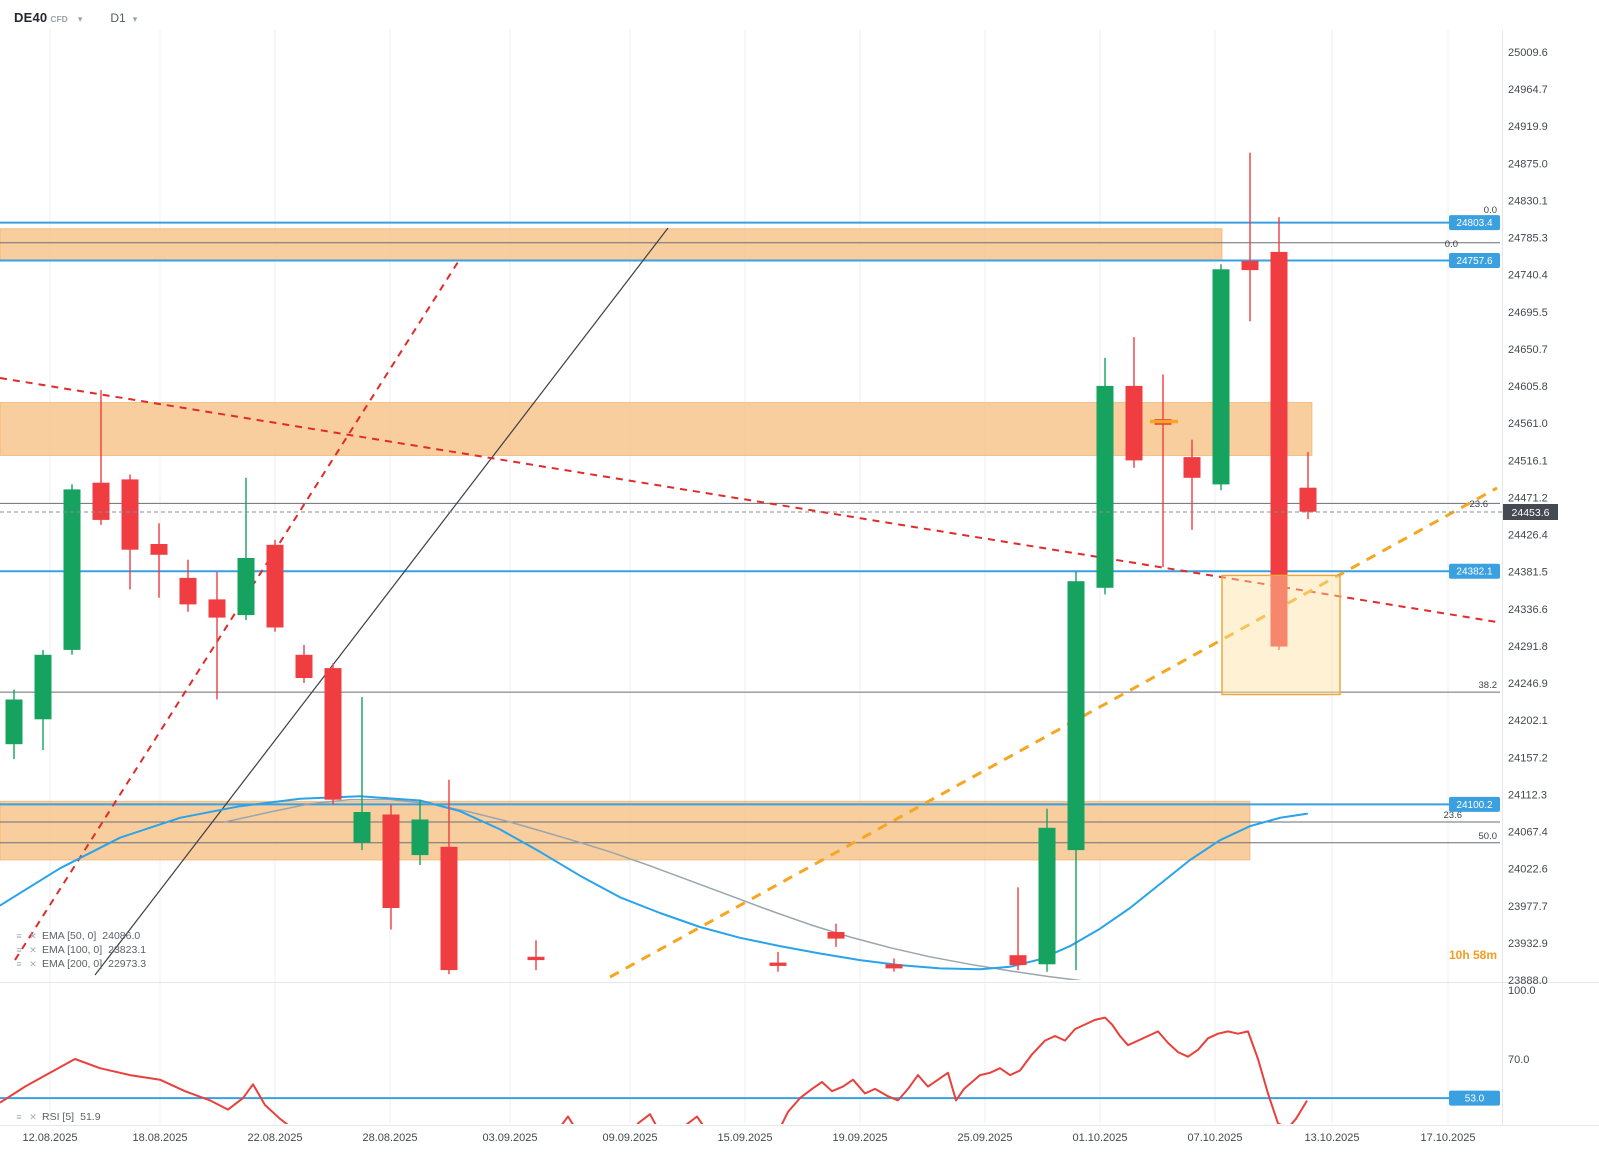  Describe the element at coordinates (121, 936) in the screenshot. I see `indicator-value: 24086.0` at that location.